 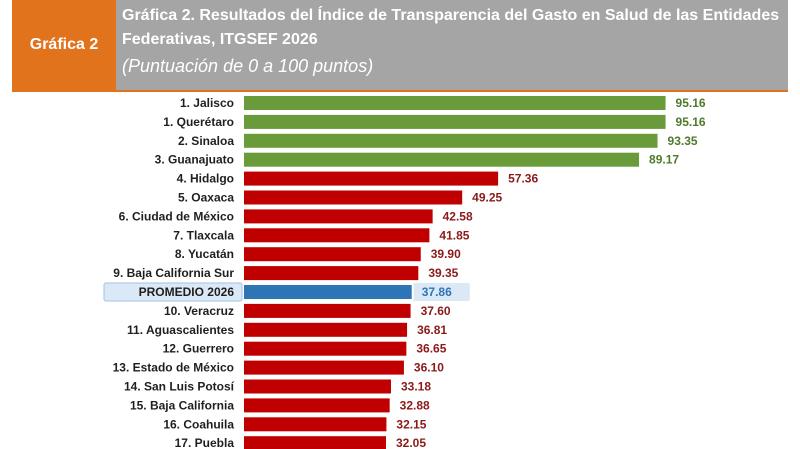 I want to click on category-label: 3. Guanajuato, so click(x=194, y=160).